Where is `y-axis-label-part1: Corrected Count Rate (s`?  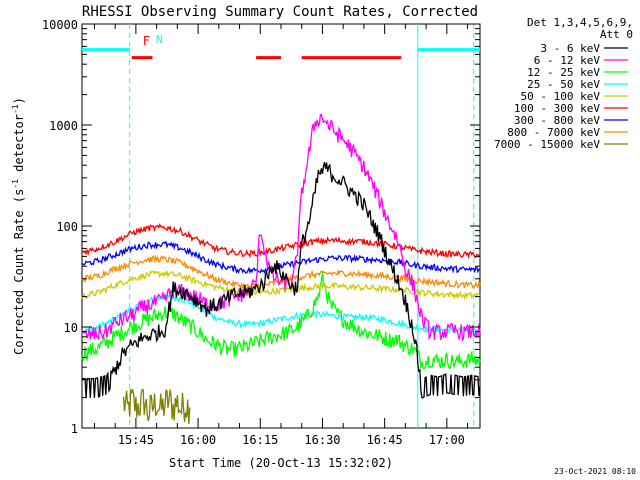 y-axis-label-part1: Corrected Count Rate (s is located at coordinates (19, 272).